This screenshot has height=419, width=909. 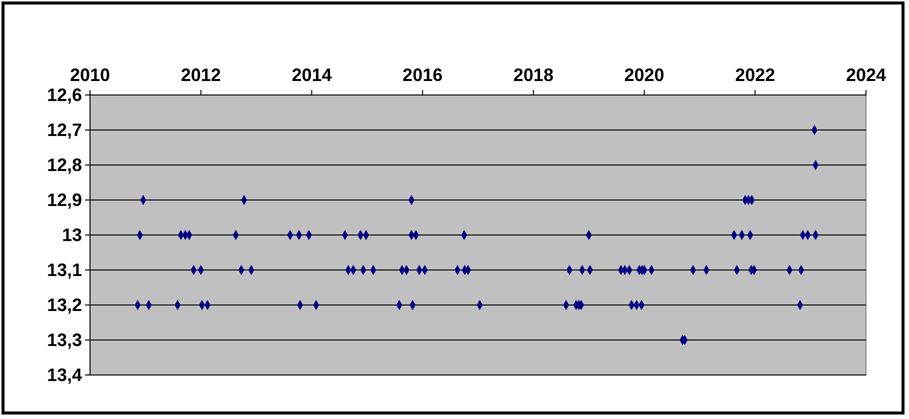 What do you see at coordinates (90, 75) in the screenshot?
I see `x-tick-label: 2010` at bounding box center [90, 75].